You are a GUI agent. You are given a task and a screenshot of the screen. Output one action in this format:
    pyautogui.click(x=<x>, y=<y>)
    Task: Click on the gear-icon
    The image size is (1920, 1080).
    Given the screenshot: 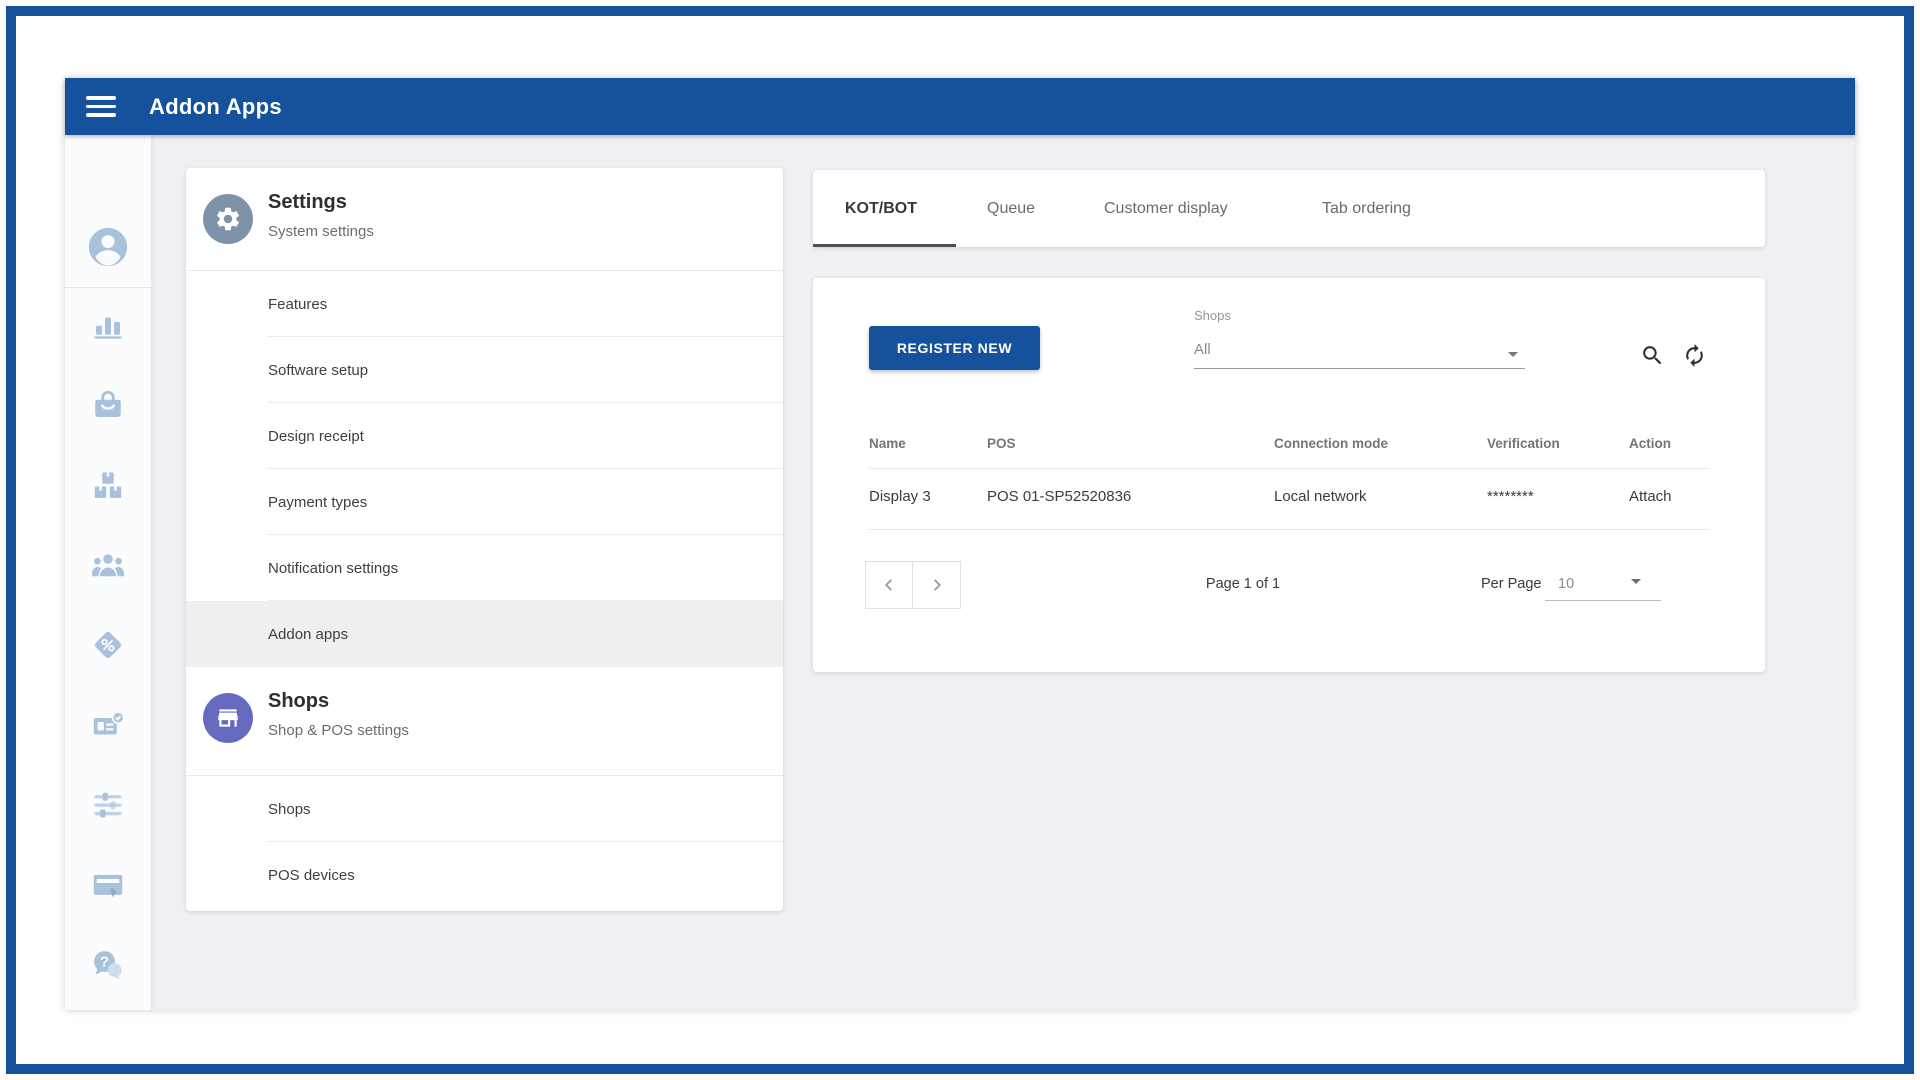 What is the action you would take?
    pyautogui.click(x=228, y=219)
    